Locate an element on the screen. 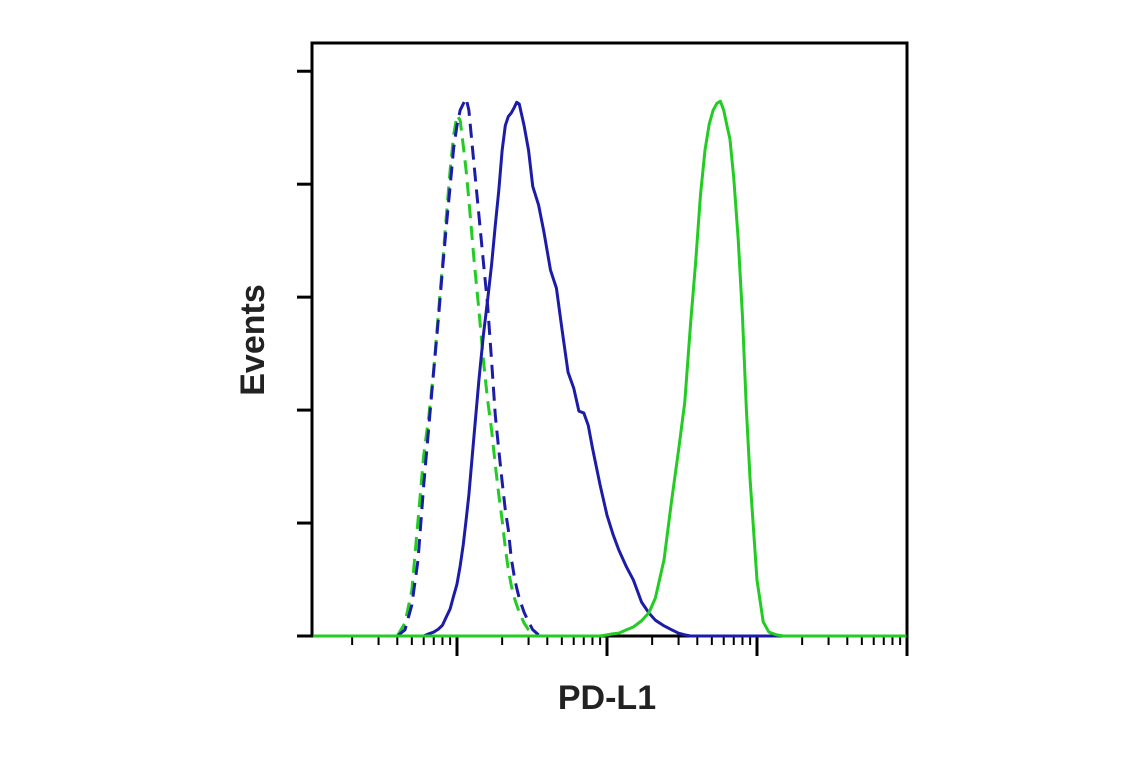 Image resolution: width=1141 pixels, height=768 pixels. y-axis-title: Events is located at coordinates (253, 340).